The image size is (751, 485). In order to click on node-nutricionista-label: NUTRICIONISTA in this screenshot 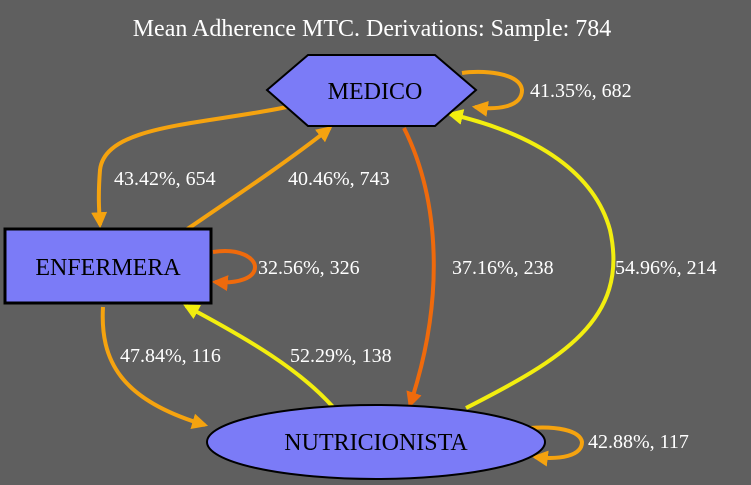, I will do `click(376, 443)`.